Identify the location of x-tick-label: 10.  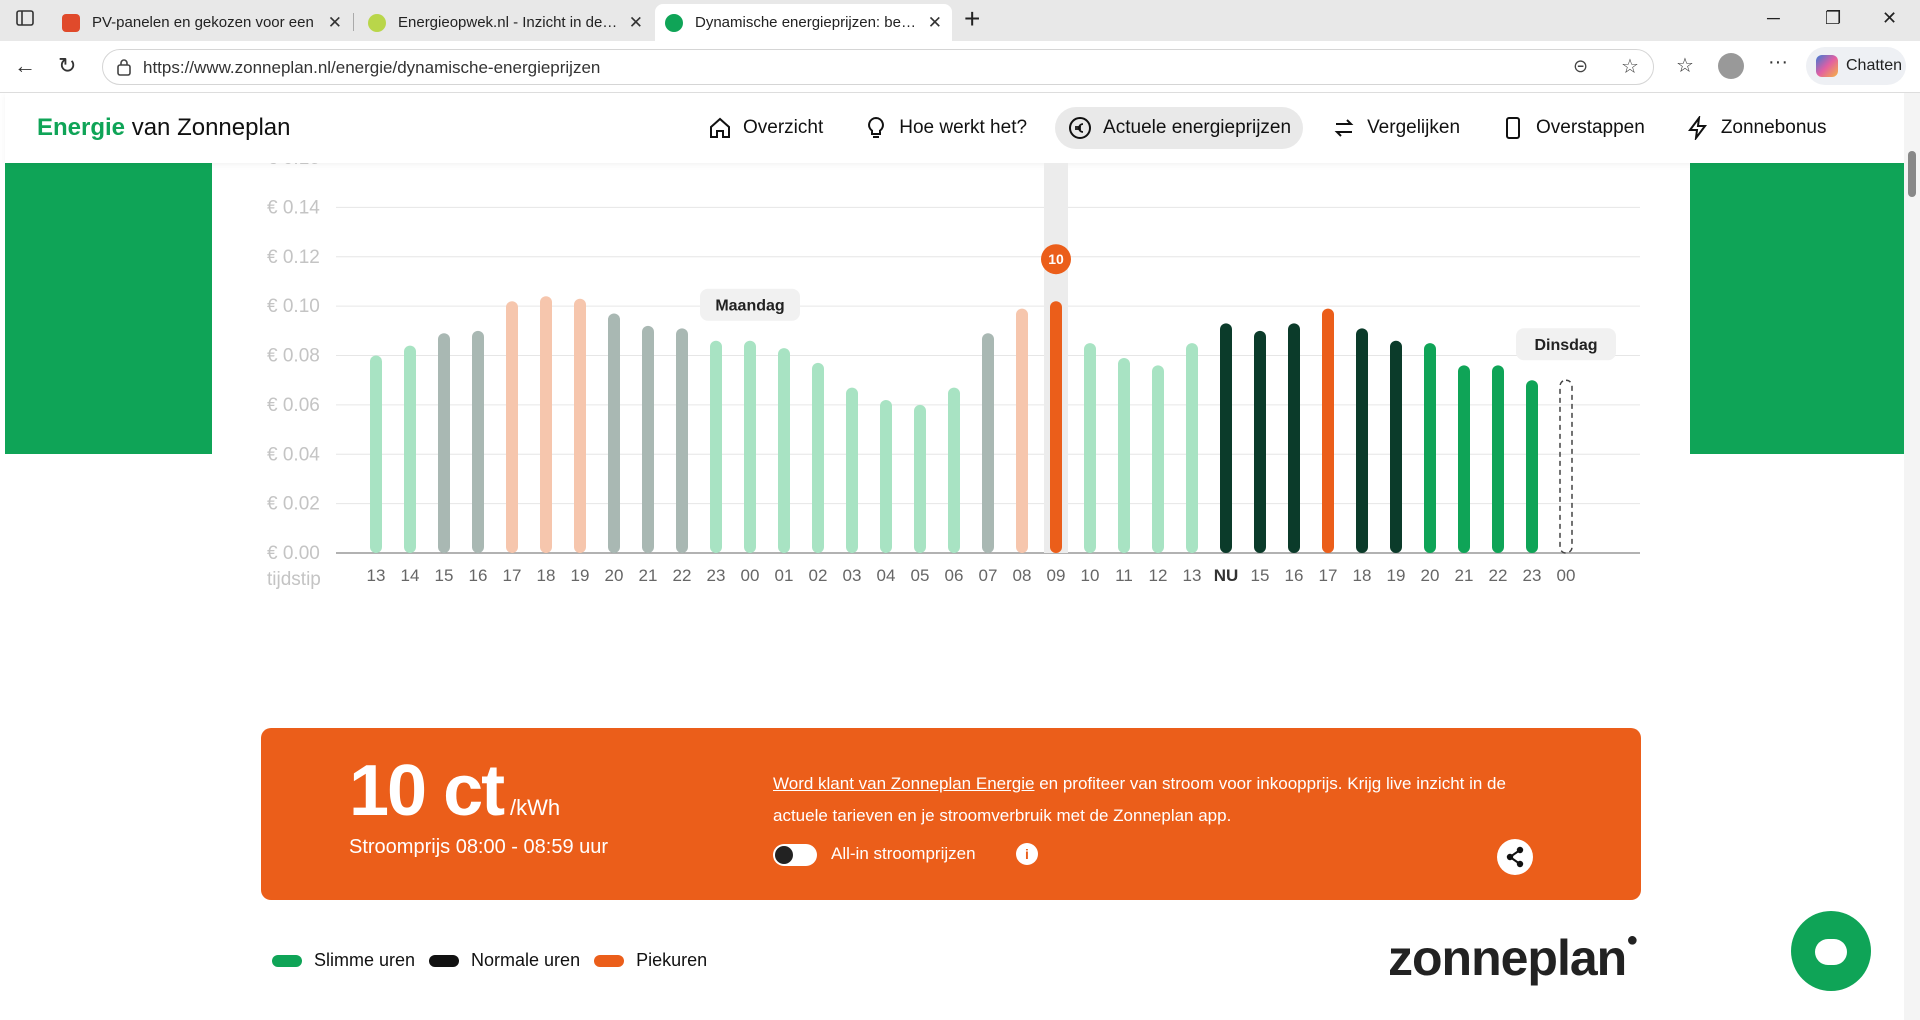
(1090, 575).